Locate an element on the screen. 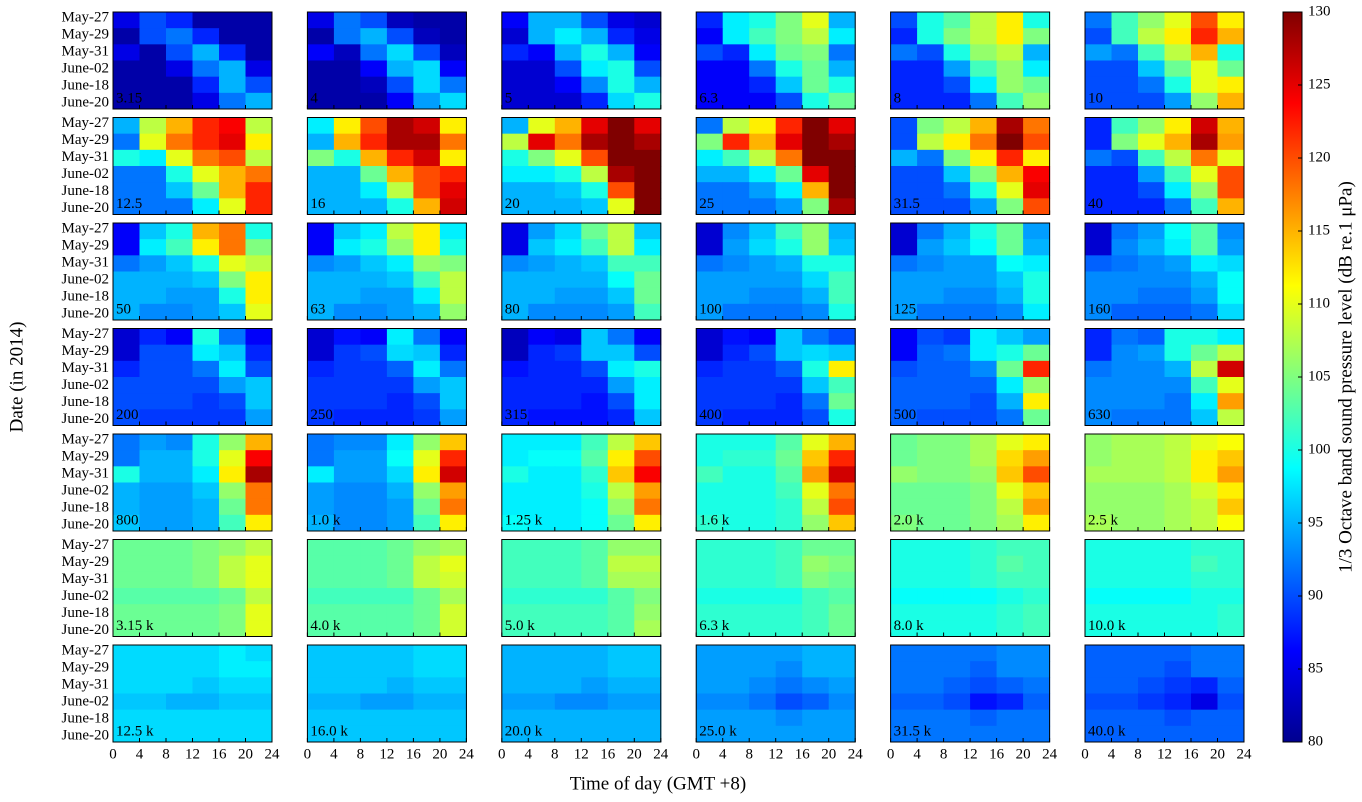 The image size is (1362, 802). panel-label: 1.0 k is located at coordinates (325, 520).